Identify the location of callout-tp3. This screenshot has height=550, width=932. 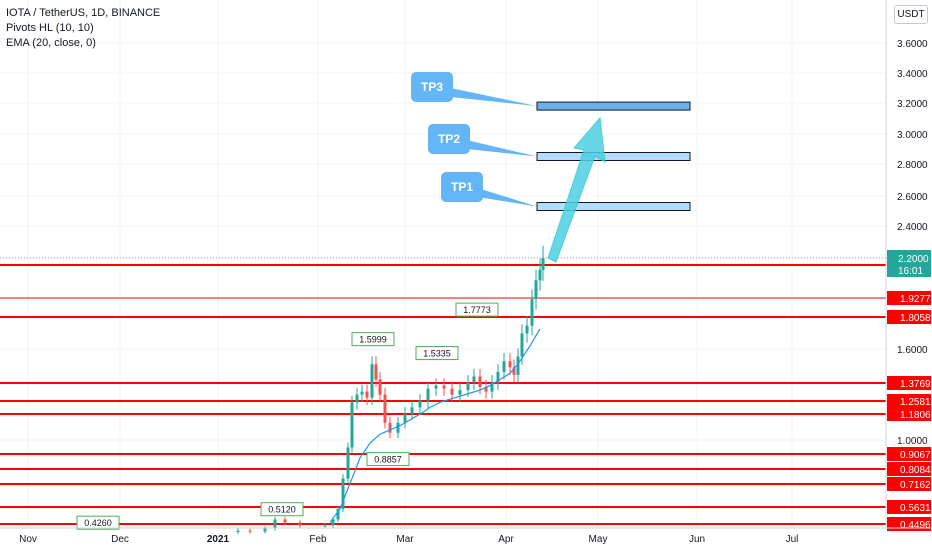
(432, 87).